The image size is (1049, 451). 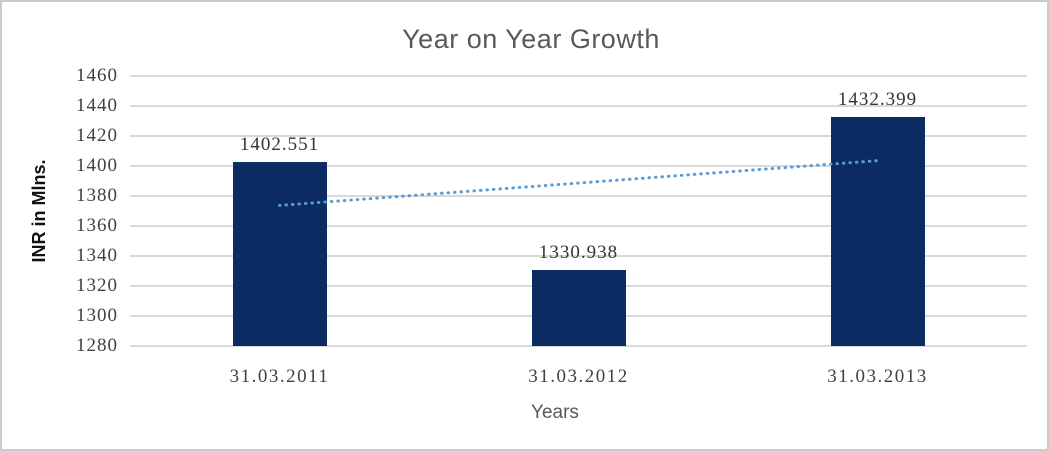 What do you see at coordinates (97, 345) in the screenshot?
I see `y-tick-label: 1280` at bounding box center [97, 345].